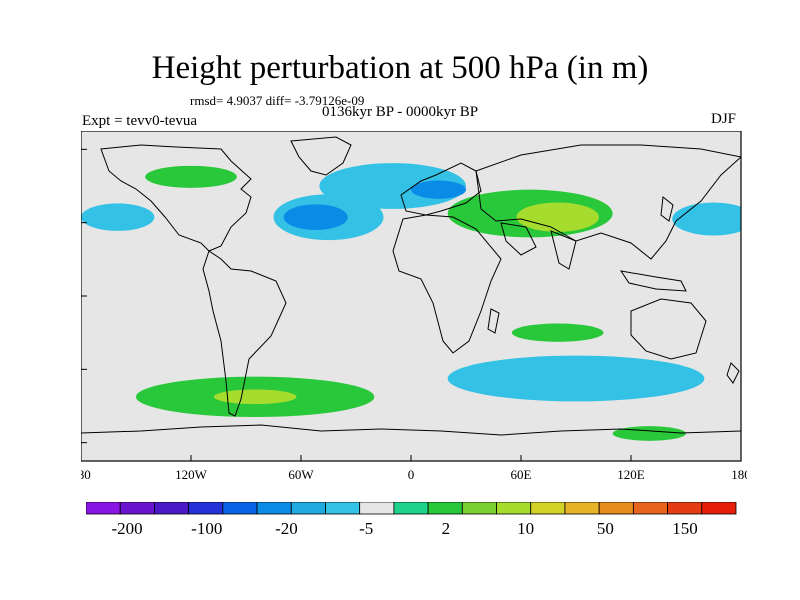 The height and width of the screenshot is (600, 800). Describe the element at coordinates (286, 528) in the screenshot. I see `colorbar-label: -20` at that location.